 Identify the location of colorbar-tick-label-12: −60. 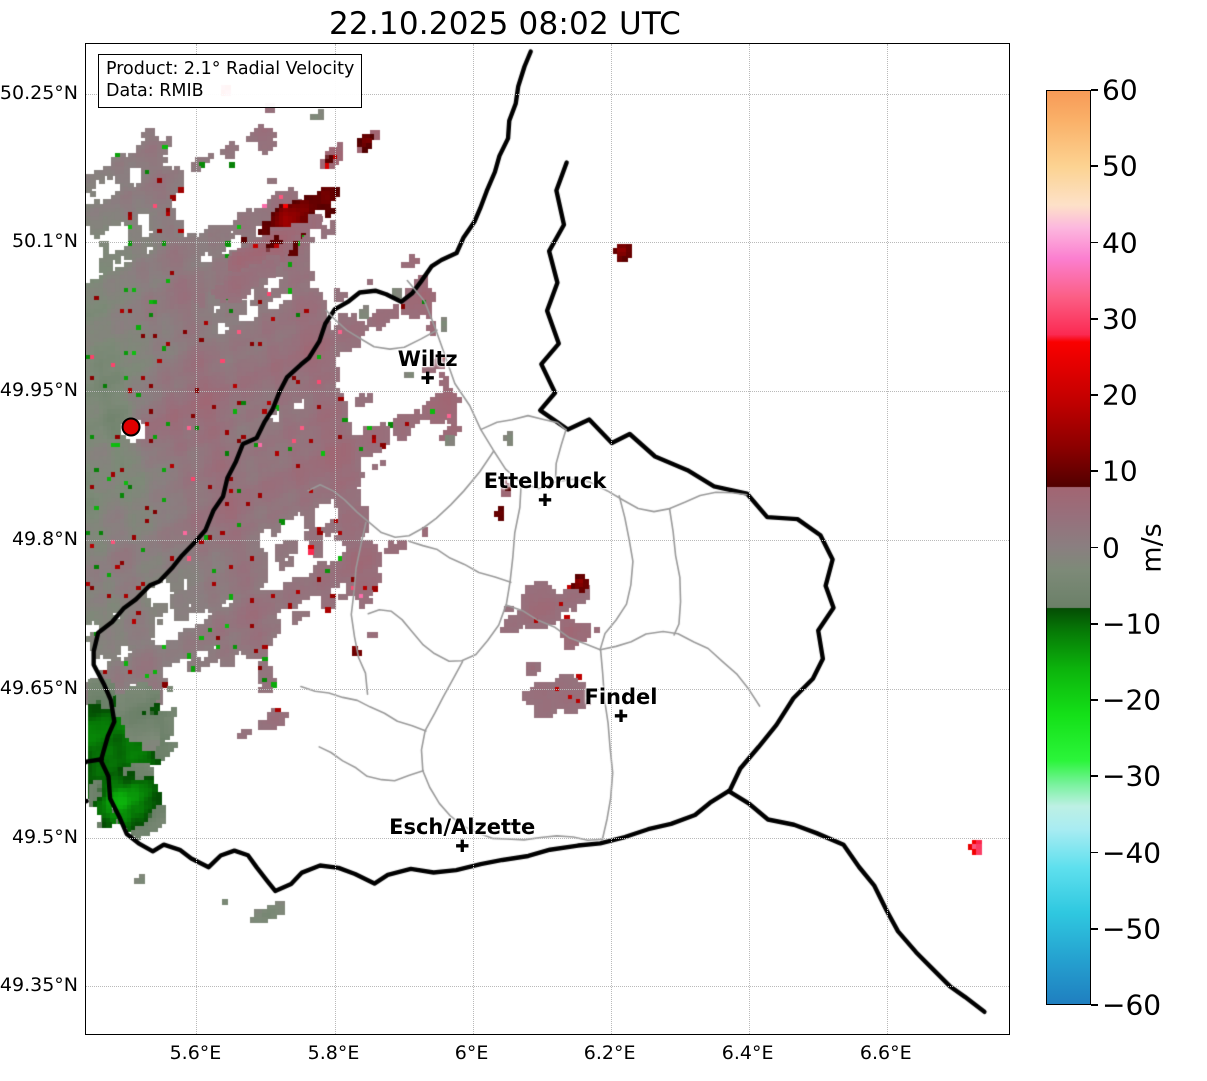
(1132, 1005).